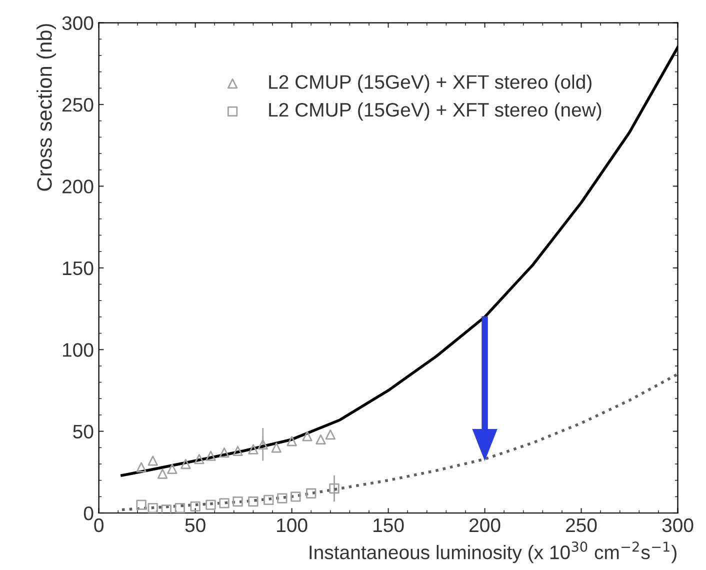 The image size is (706, 570). Describe the element at coordinates (78, 187) in the screenshot. I see `y-tick-label: 200` at that location.